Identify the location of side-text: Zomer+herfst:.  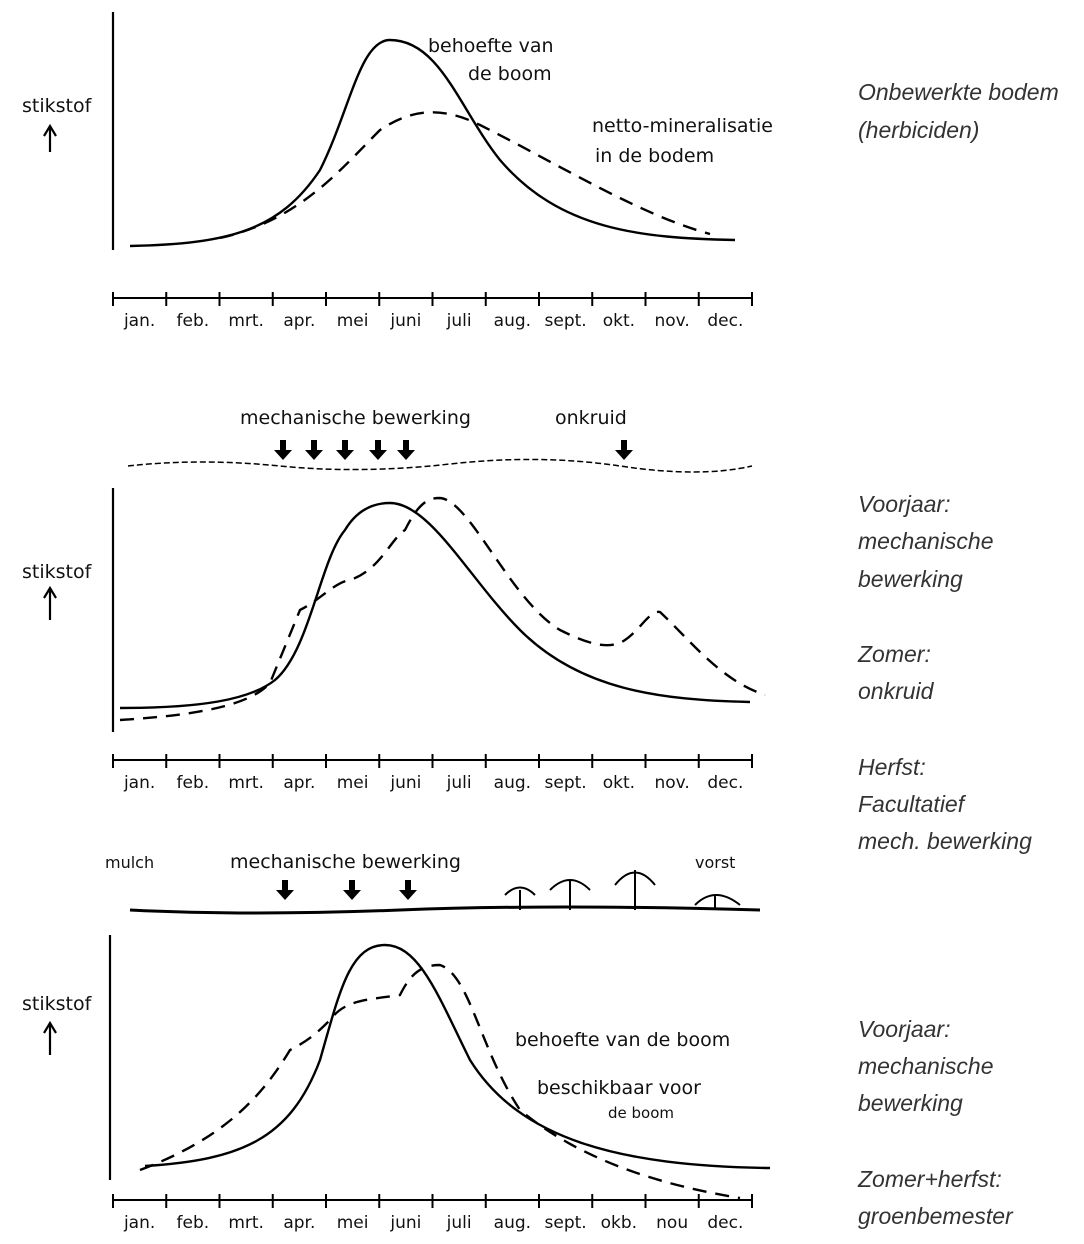
(929, 1179).